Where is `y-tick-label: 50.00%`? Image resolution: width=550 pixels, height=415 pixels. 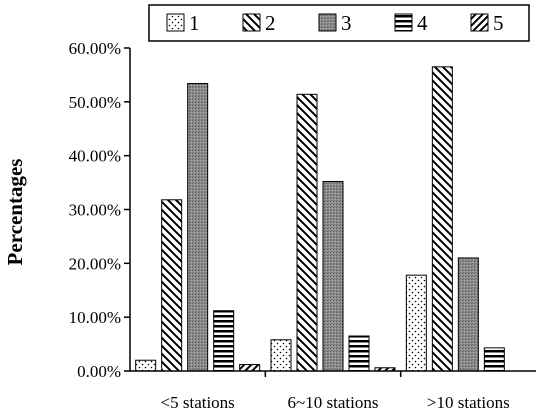 y-tick-label: 50.00% is located at coordinates (95, 102).